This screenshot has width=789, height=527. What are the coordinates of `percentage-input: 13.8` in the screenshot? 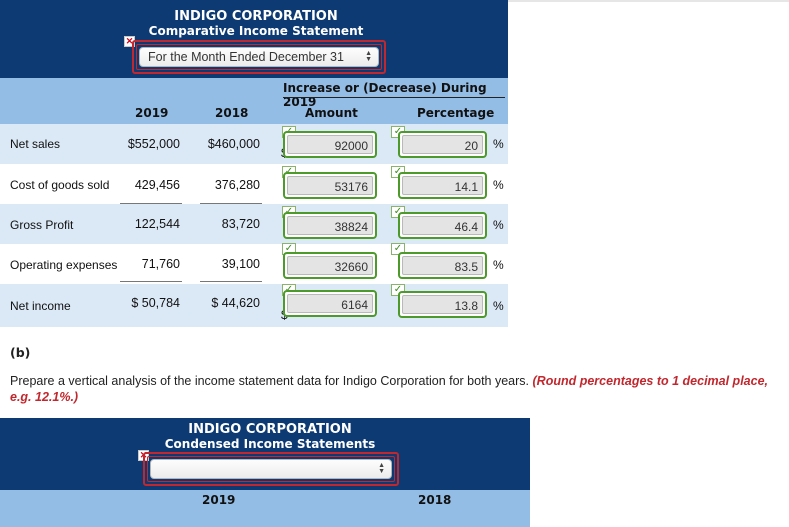 It's located at (442, 304).